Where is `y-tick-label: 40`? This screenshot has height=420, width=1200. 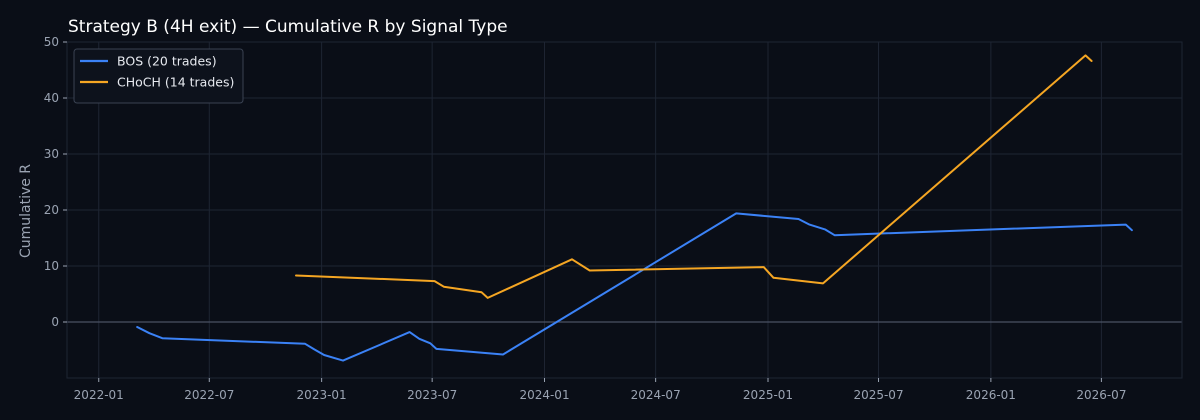 y-tick-label: 40 is located at coordinates (51, 98).